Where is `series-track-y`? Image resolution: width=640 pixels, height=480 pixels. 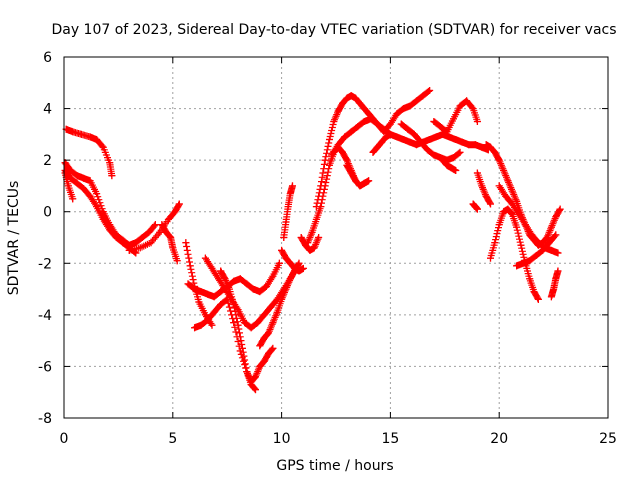 series-track-y is located at coordinates (475, 206).